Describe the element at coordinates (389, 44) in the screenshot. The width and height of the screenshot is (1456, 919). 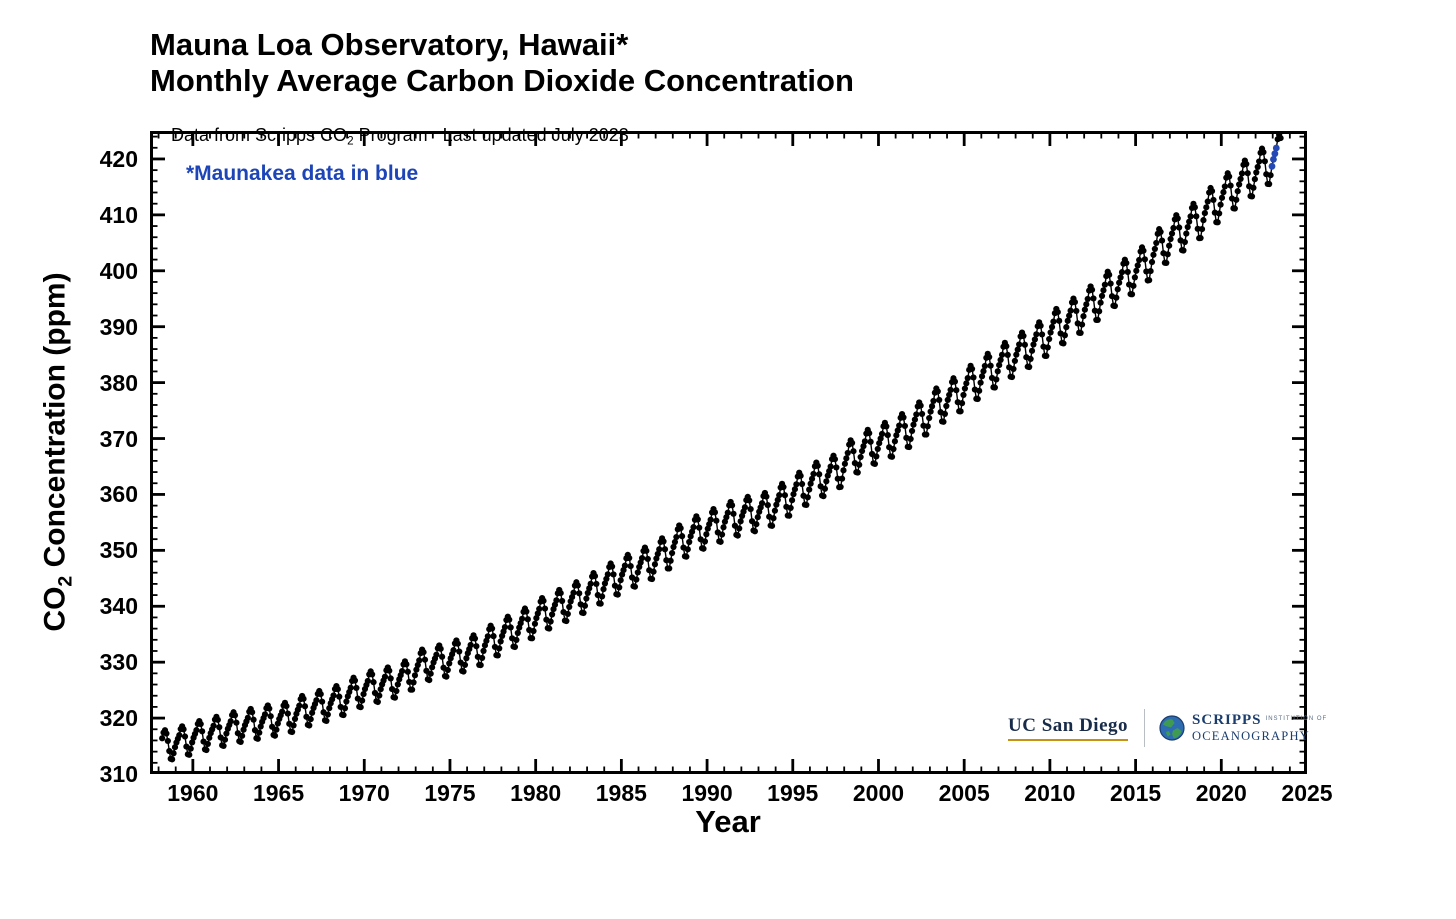
I see `chart-title-line1: Mauna Loa Observatory, Hawaii*` at that location.